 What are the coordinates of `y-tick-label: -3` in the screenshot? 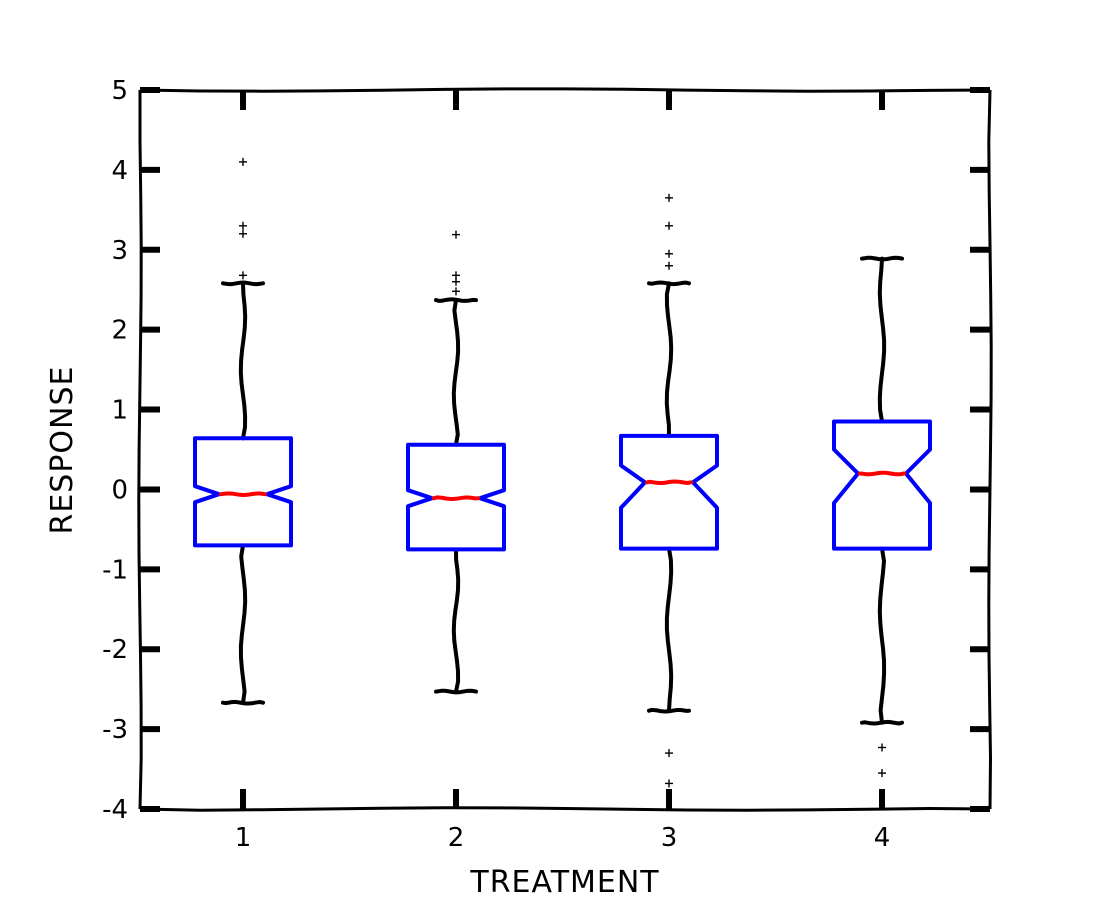 It's located at (115, 730).